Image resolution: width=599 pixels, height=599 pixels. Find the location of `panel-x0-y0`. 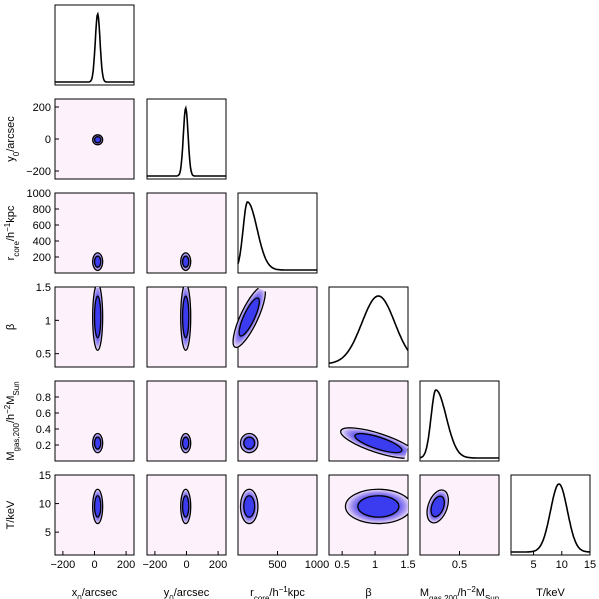

panel-x0-y0 is located at coordinates (94, 139).